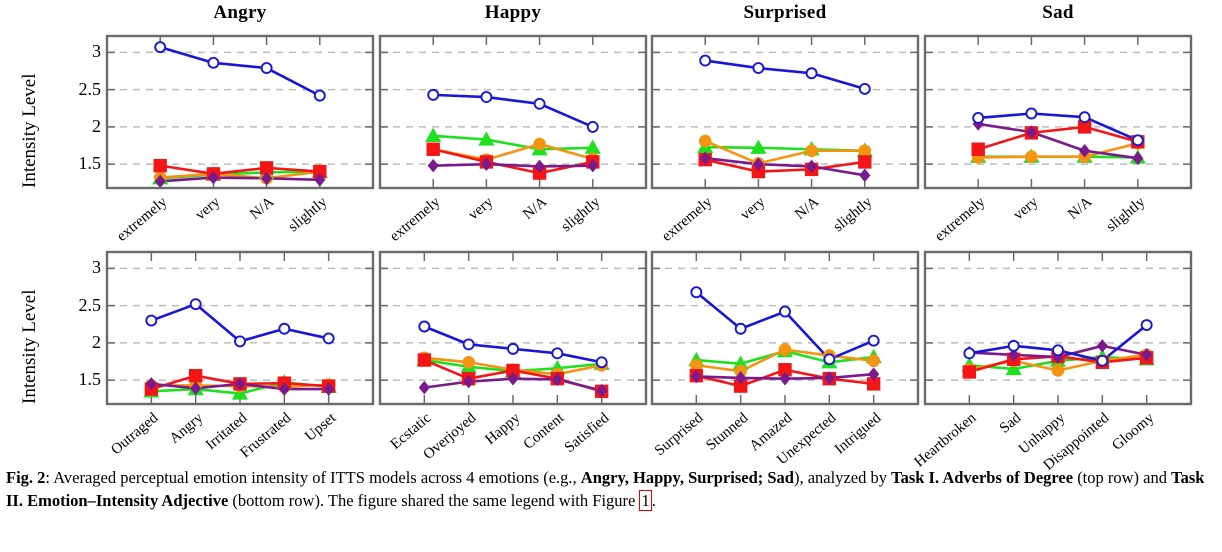 The image size is (1222, 552). Describe the element at coordinates (1122, 477) in the screenshot. I see `caption-text-3: (top row) and` at that location.